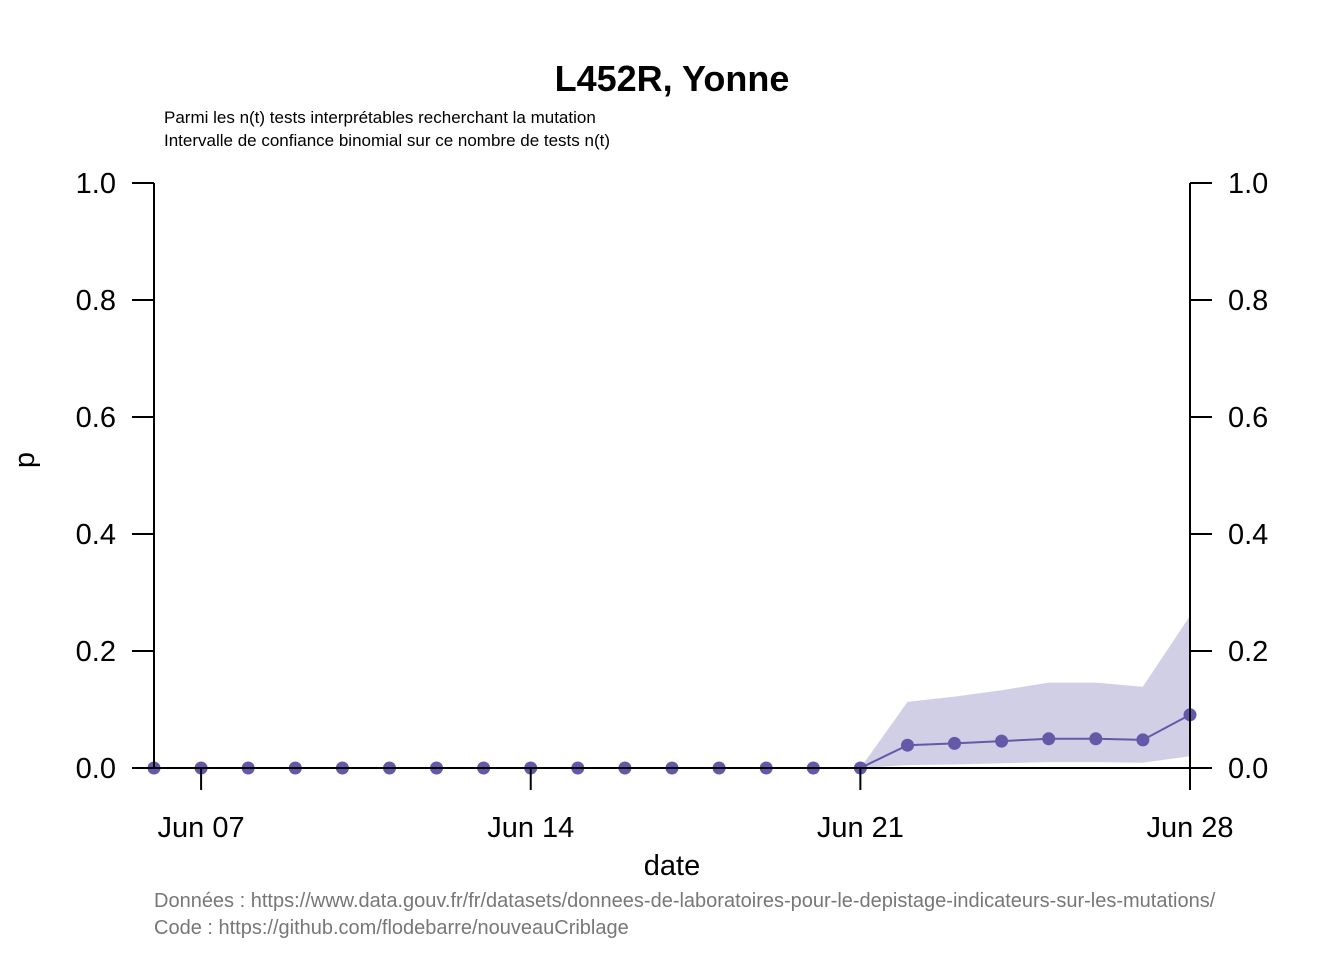  I want to click on y-tick-label-left: 1.0, so click(96, 184).